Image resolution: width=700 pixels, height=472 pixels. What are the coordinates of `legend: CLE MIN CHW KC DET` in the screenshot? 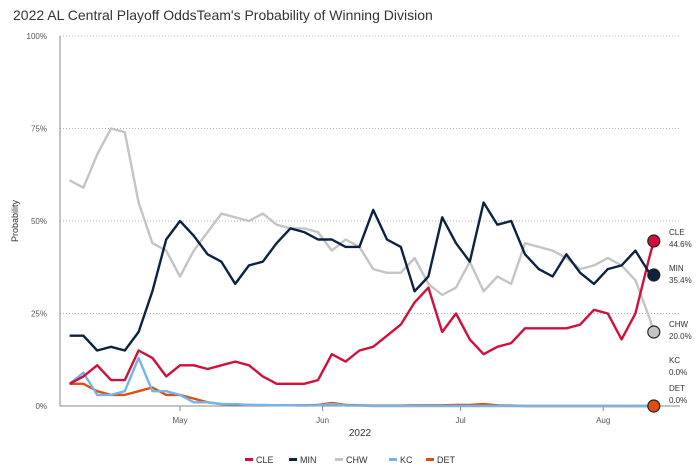 It's located at (350, 460).